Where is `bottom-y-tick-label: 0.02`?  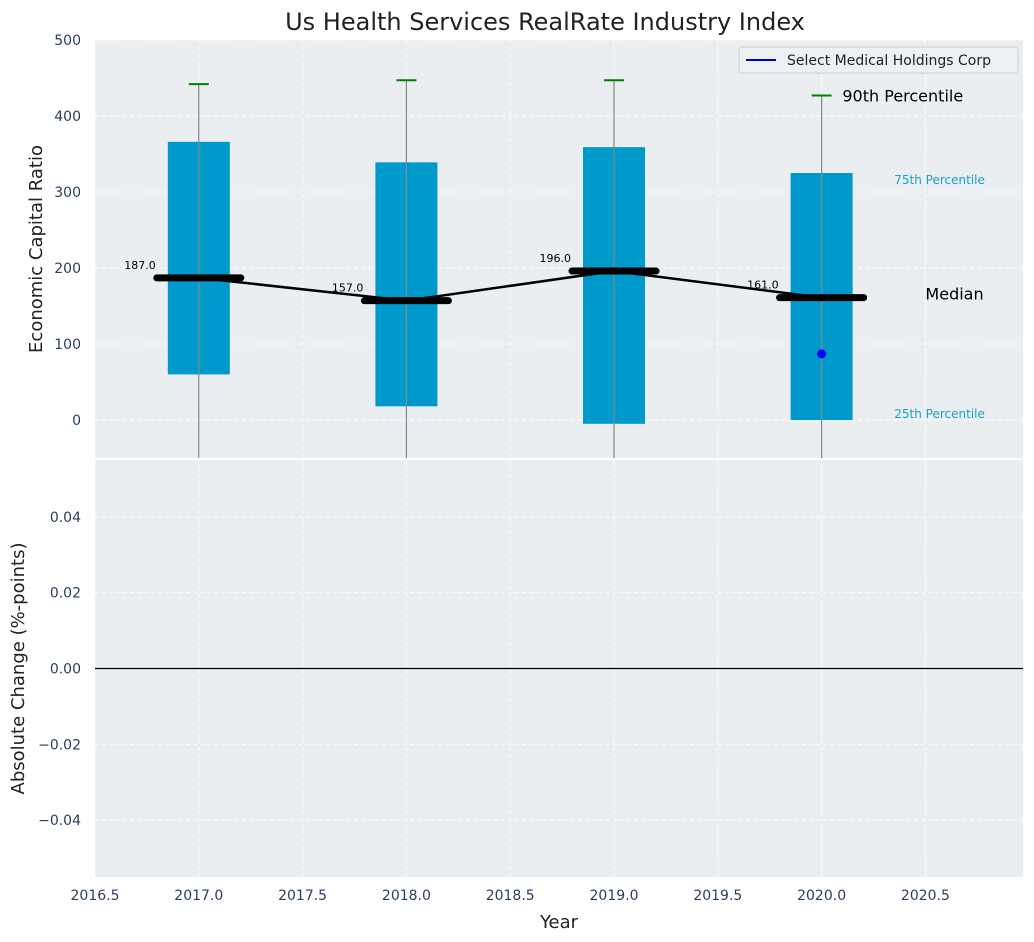
bottom-y-tick-label: 0.02 is located at coordinates (65, 594).